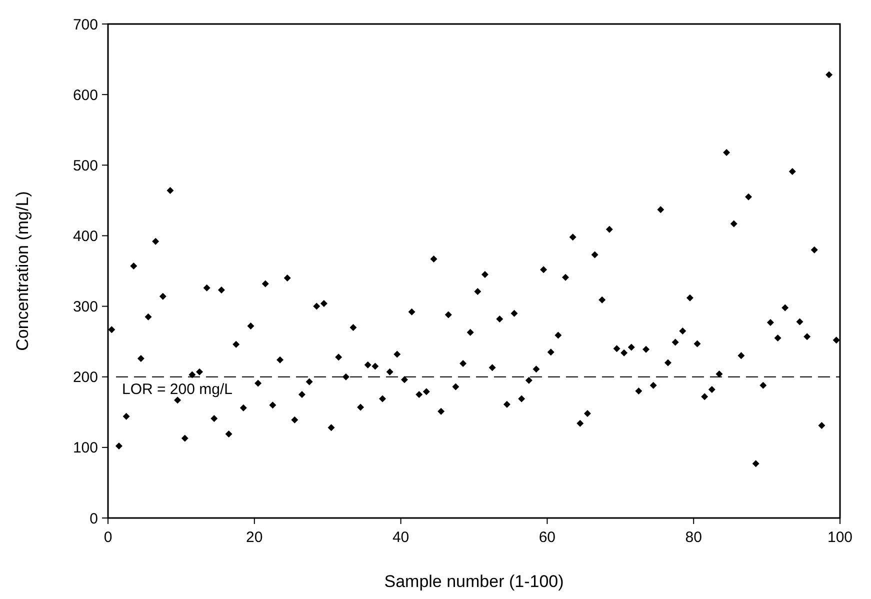  What do you see at coordinates (85, 25) in the screenshot?
I see `y-tick-label: 700` at bounding box center [85, 25].